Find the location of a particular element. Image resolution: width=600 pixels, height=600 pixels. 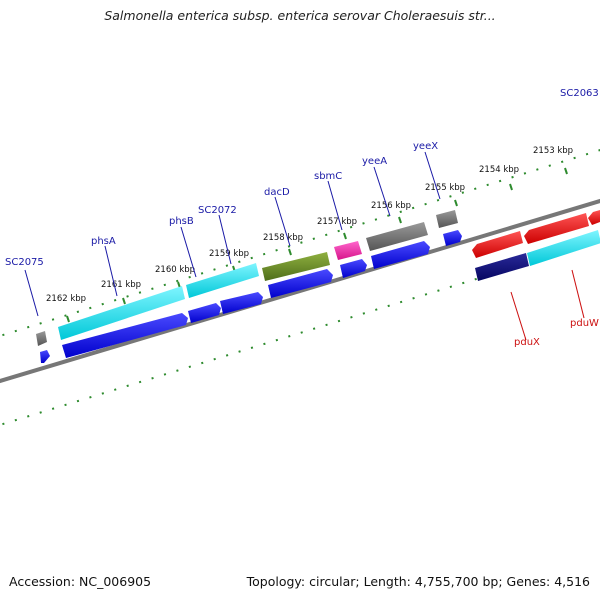

scale-label: 2156 kbp is located at coordinates (391, 206).